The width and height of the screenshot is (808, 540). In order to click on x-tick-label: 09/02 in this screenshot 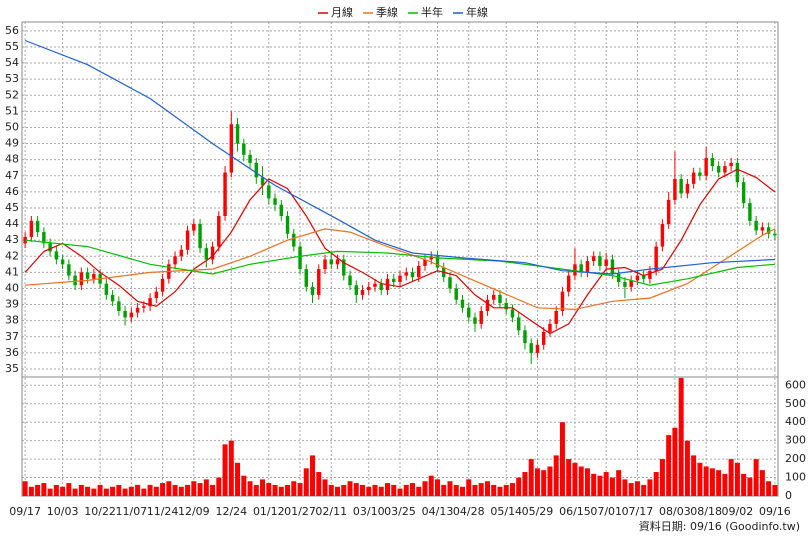, I will do `click(738, 511)`.